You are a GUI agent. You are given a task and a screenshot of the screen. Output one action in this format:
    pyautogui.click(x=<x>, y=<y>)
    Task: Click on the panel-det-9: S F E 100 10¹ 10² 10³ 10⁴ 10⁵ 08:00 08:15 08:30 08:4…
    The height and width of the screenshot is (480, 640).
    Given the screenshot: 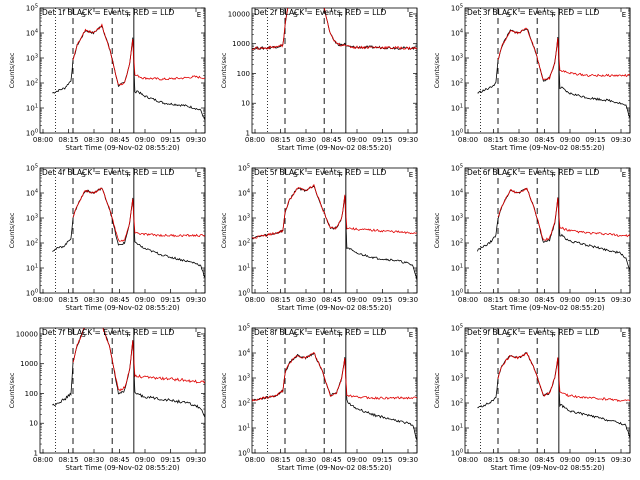 What is the action you would take?
    pyautogui.click(x=532, y=398)
    